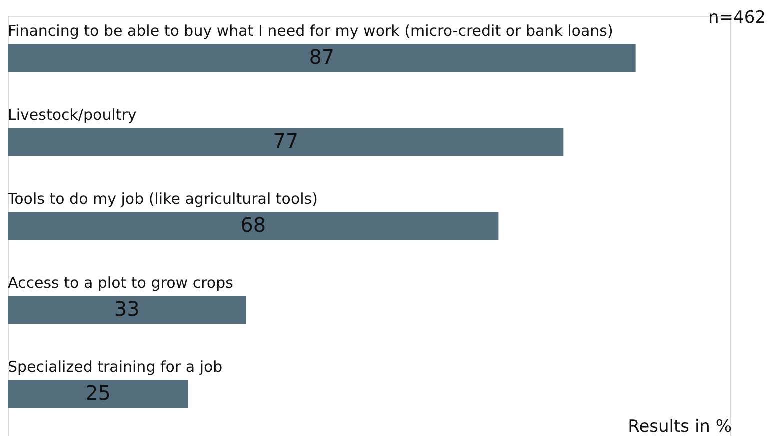  I want to click on text: n=462, so click(737, 18).